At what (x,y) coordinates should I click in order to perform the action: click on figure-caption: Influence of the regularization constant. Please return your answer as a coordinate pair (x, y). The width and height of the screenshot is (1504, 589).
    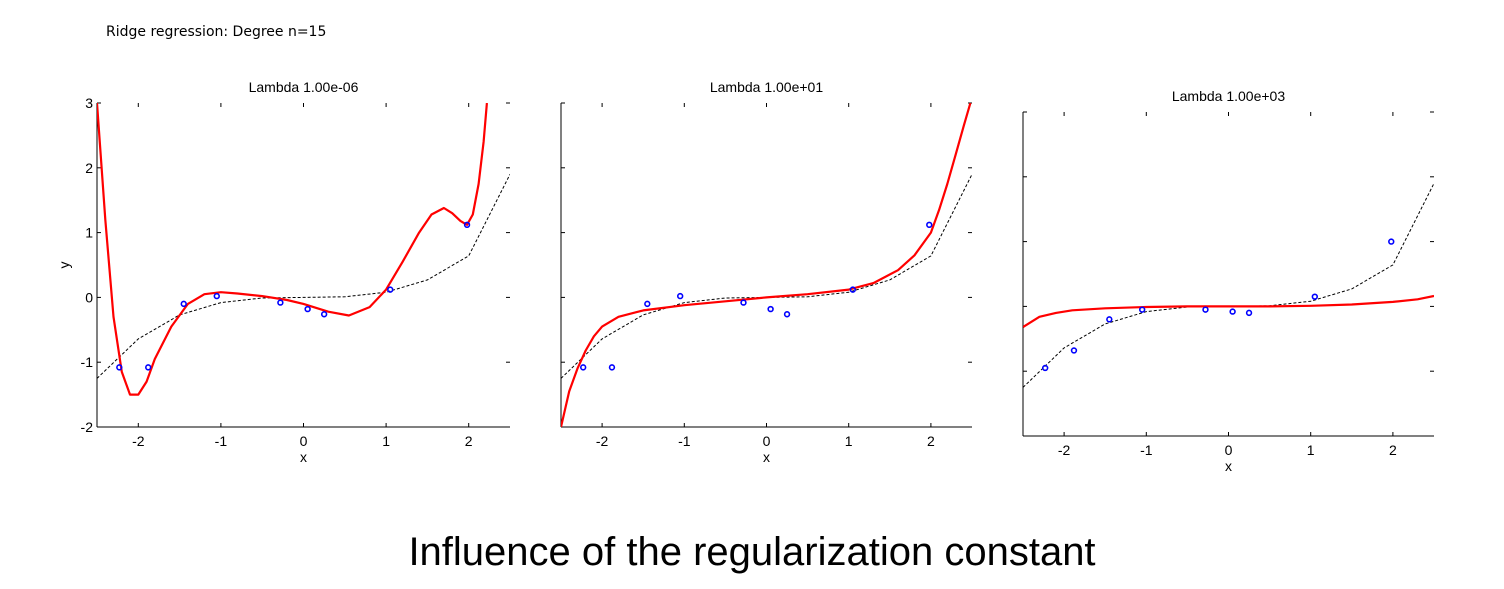
    Looking at the image, I should click on (752, 552).